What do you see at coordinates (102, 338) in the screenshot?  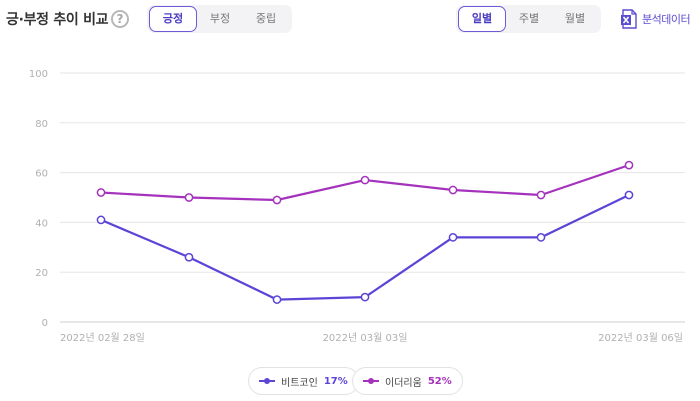 I see `x-tick-label: 2022년 02월 28일` at bounding box center [102, 338].